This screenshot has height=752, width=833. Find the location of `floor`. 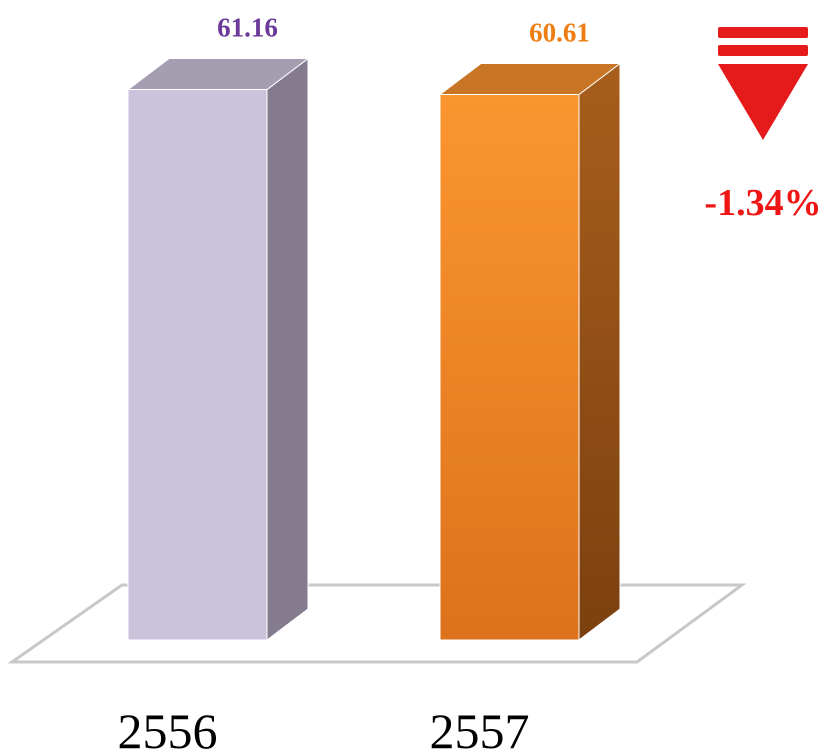

floor is located at coordinates (377, 623).